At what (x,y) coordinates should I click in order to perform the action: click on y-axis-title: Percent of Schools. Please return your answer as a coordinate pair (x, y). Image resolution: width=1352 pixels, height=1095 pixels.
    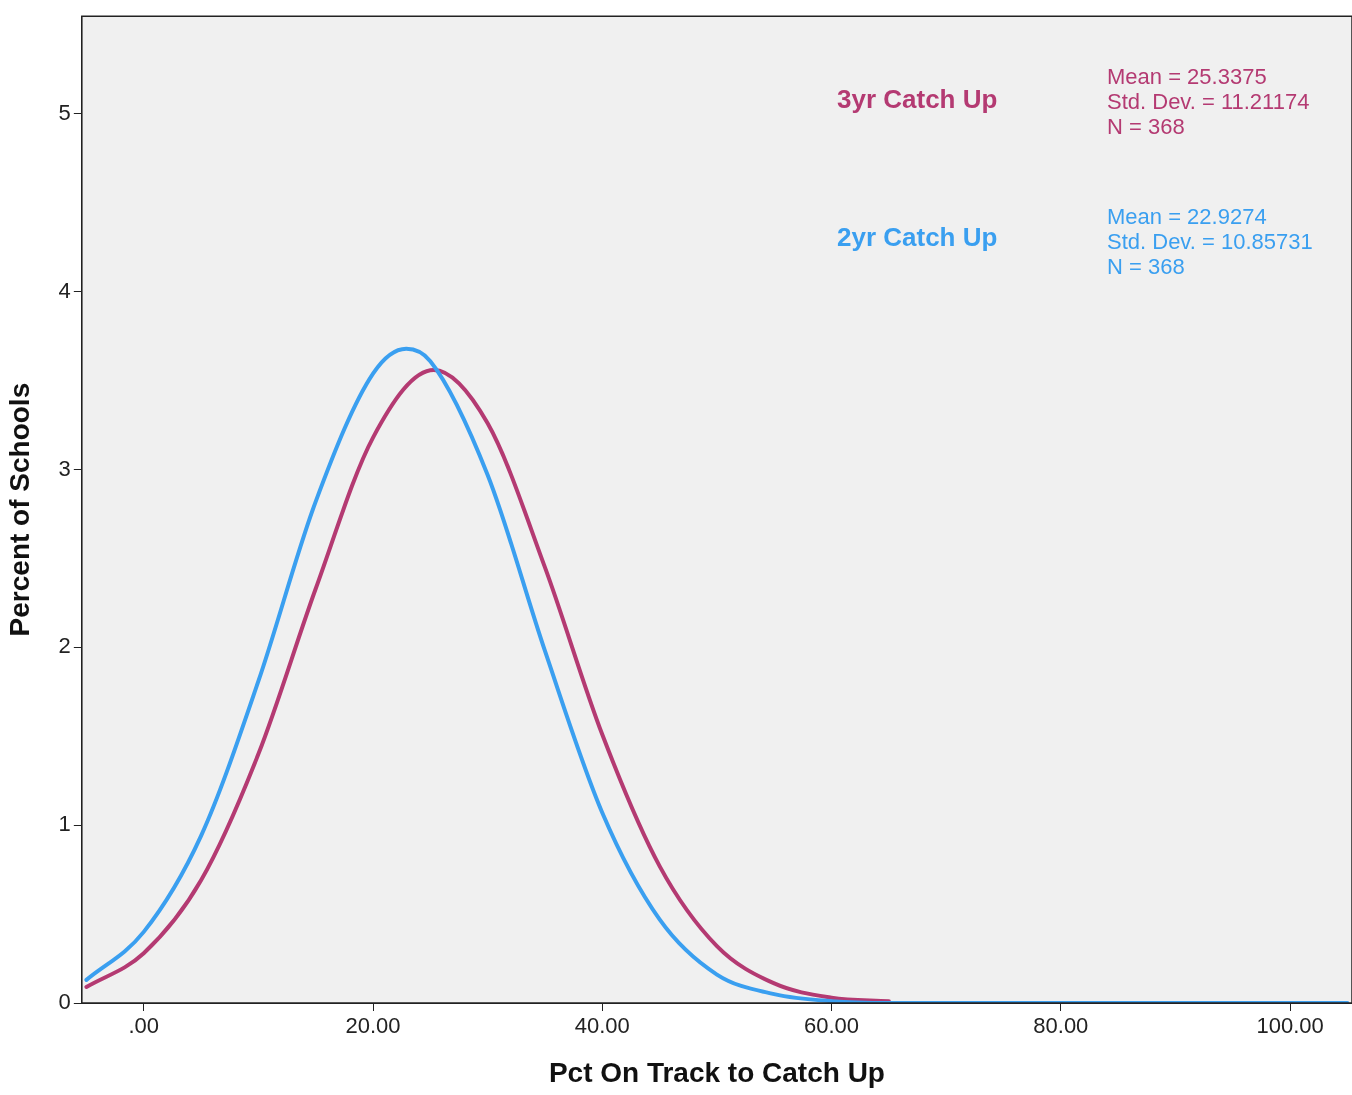
    Looking at the image, I should click on (19, 509).